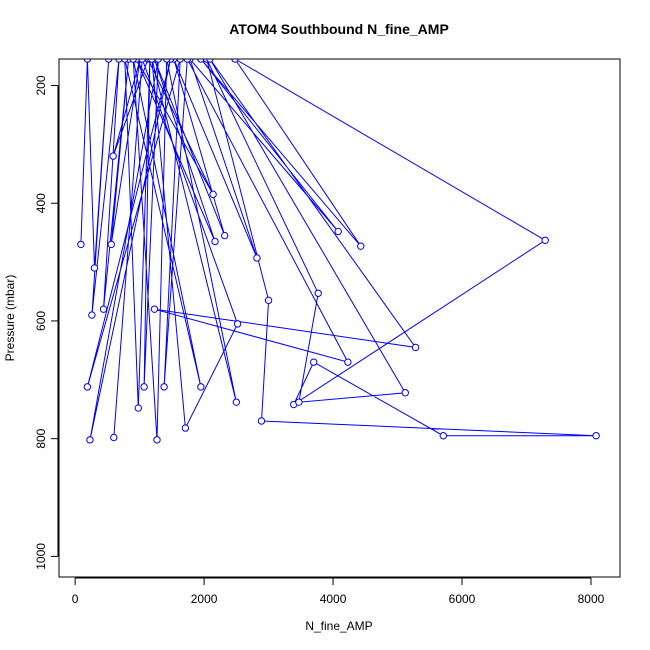 The width and height of the screenshot is (650, 650). What do you see at coordinates (333, 599) in the screenshot?
I see `x-tick-label: 4000` at bounding box center [333, 599].